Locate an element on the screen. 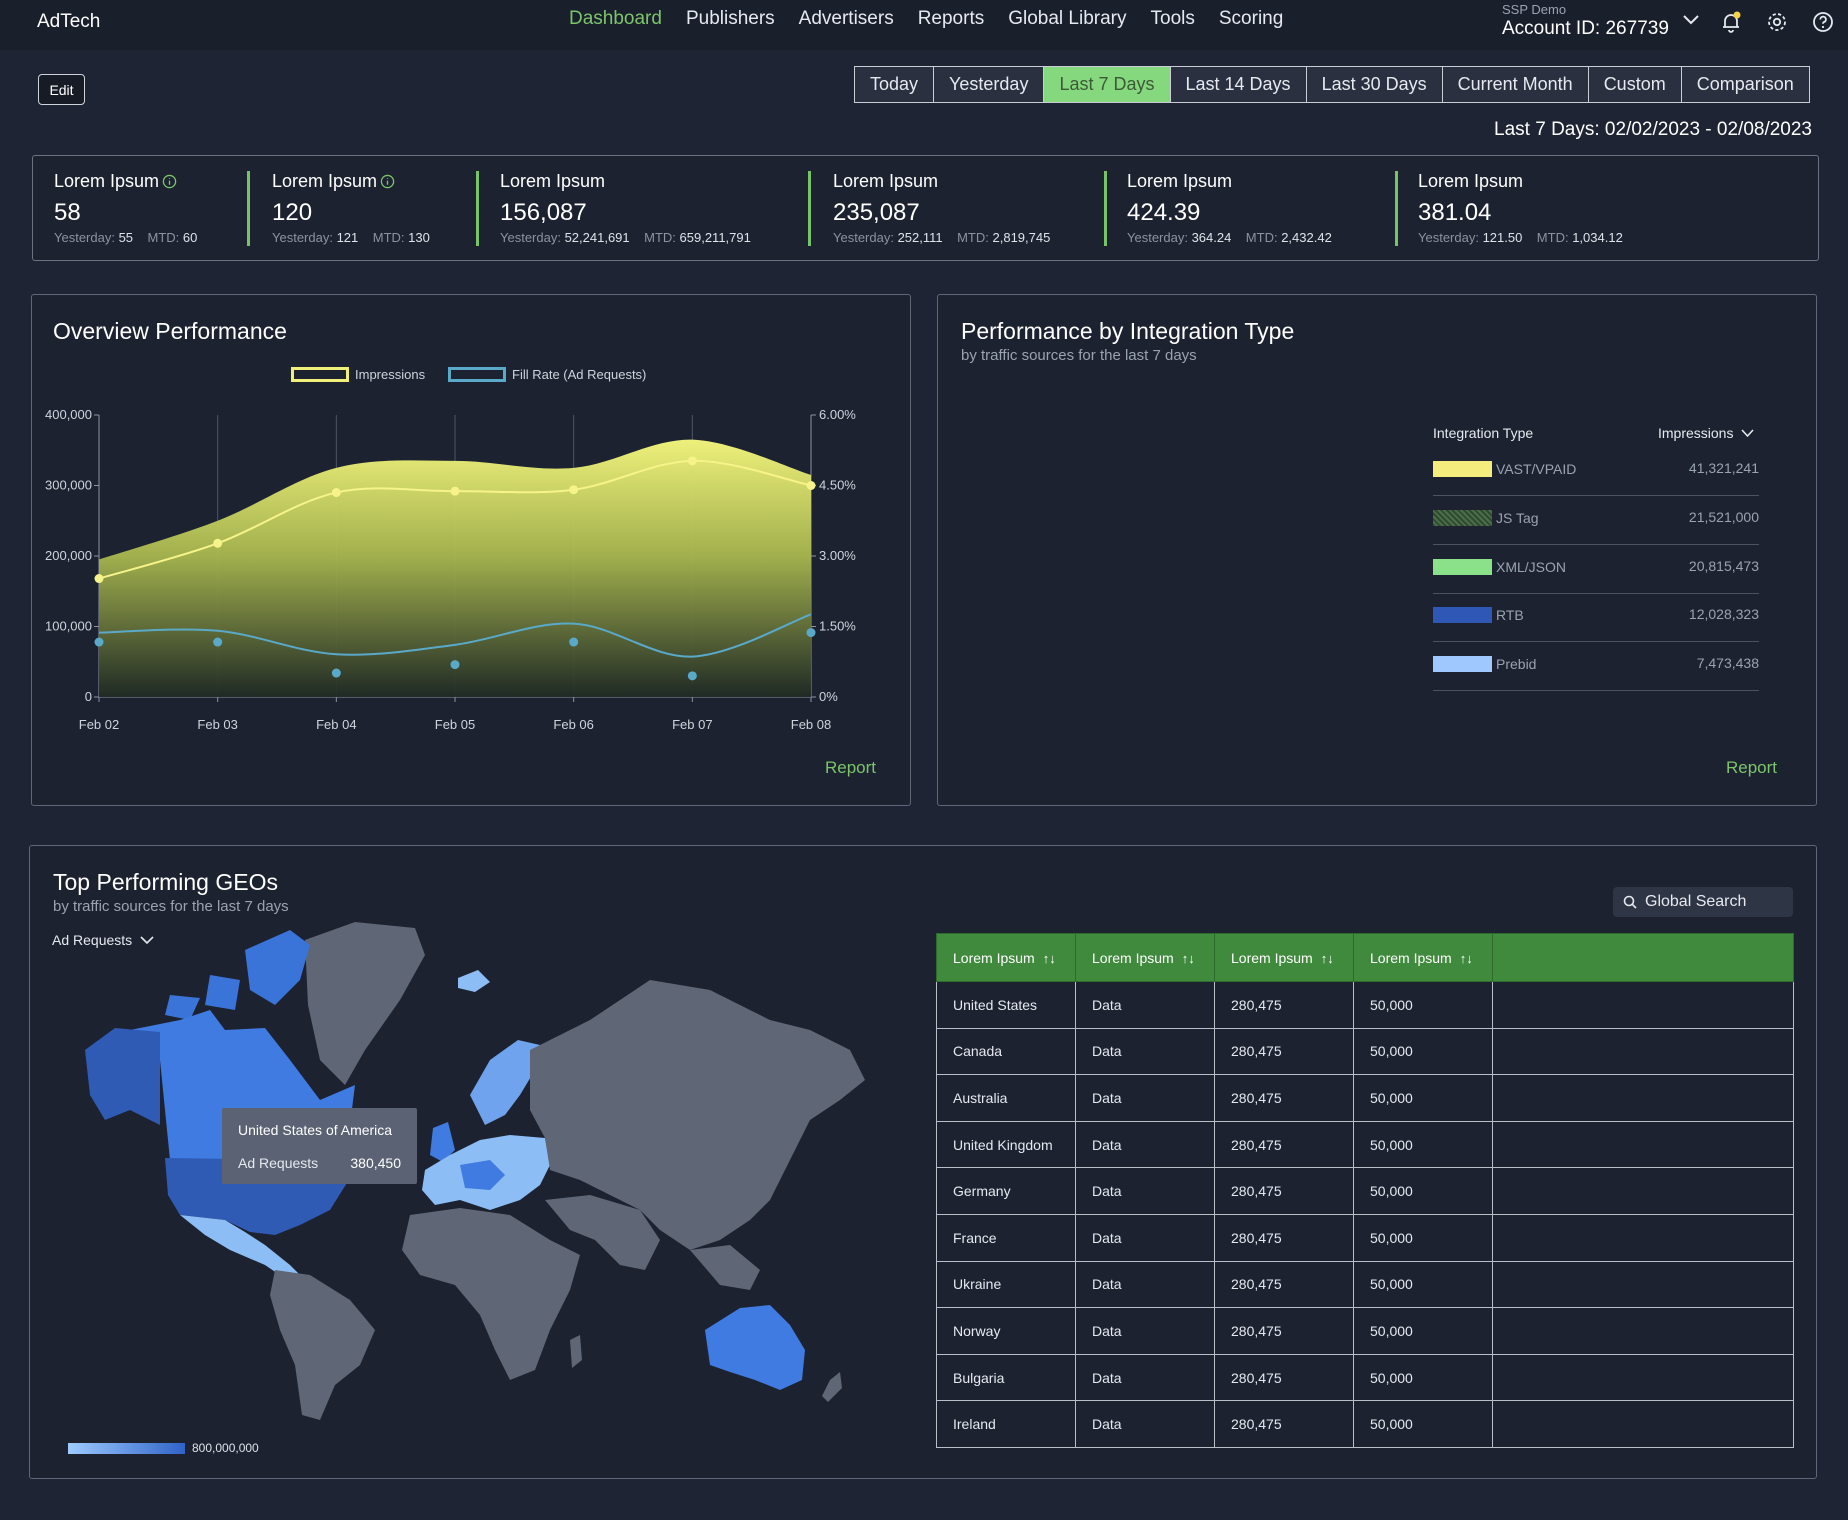 The width and height of the screenshot is (1848, 1520). map-region-scandinavia is located at coordinates (505, 1082).